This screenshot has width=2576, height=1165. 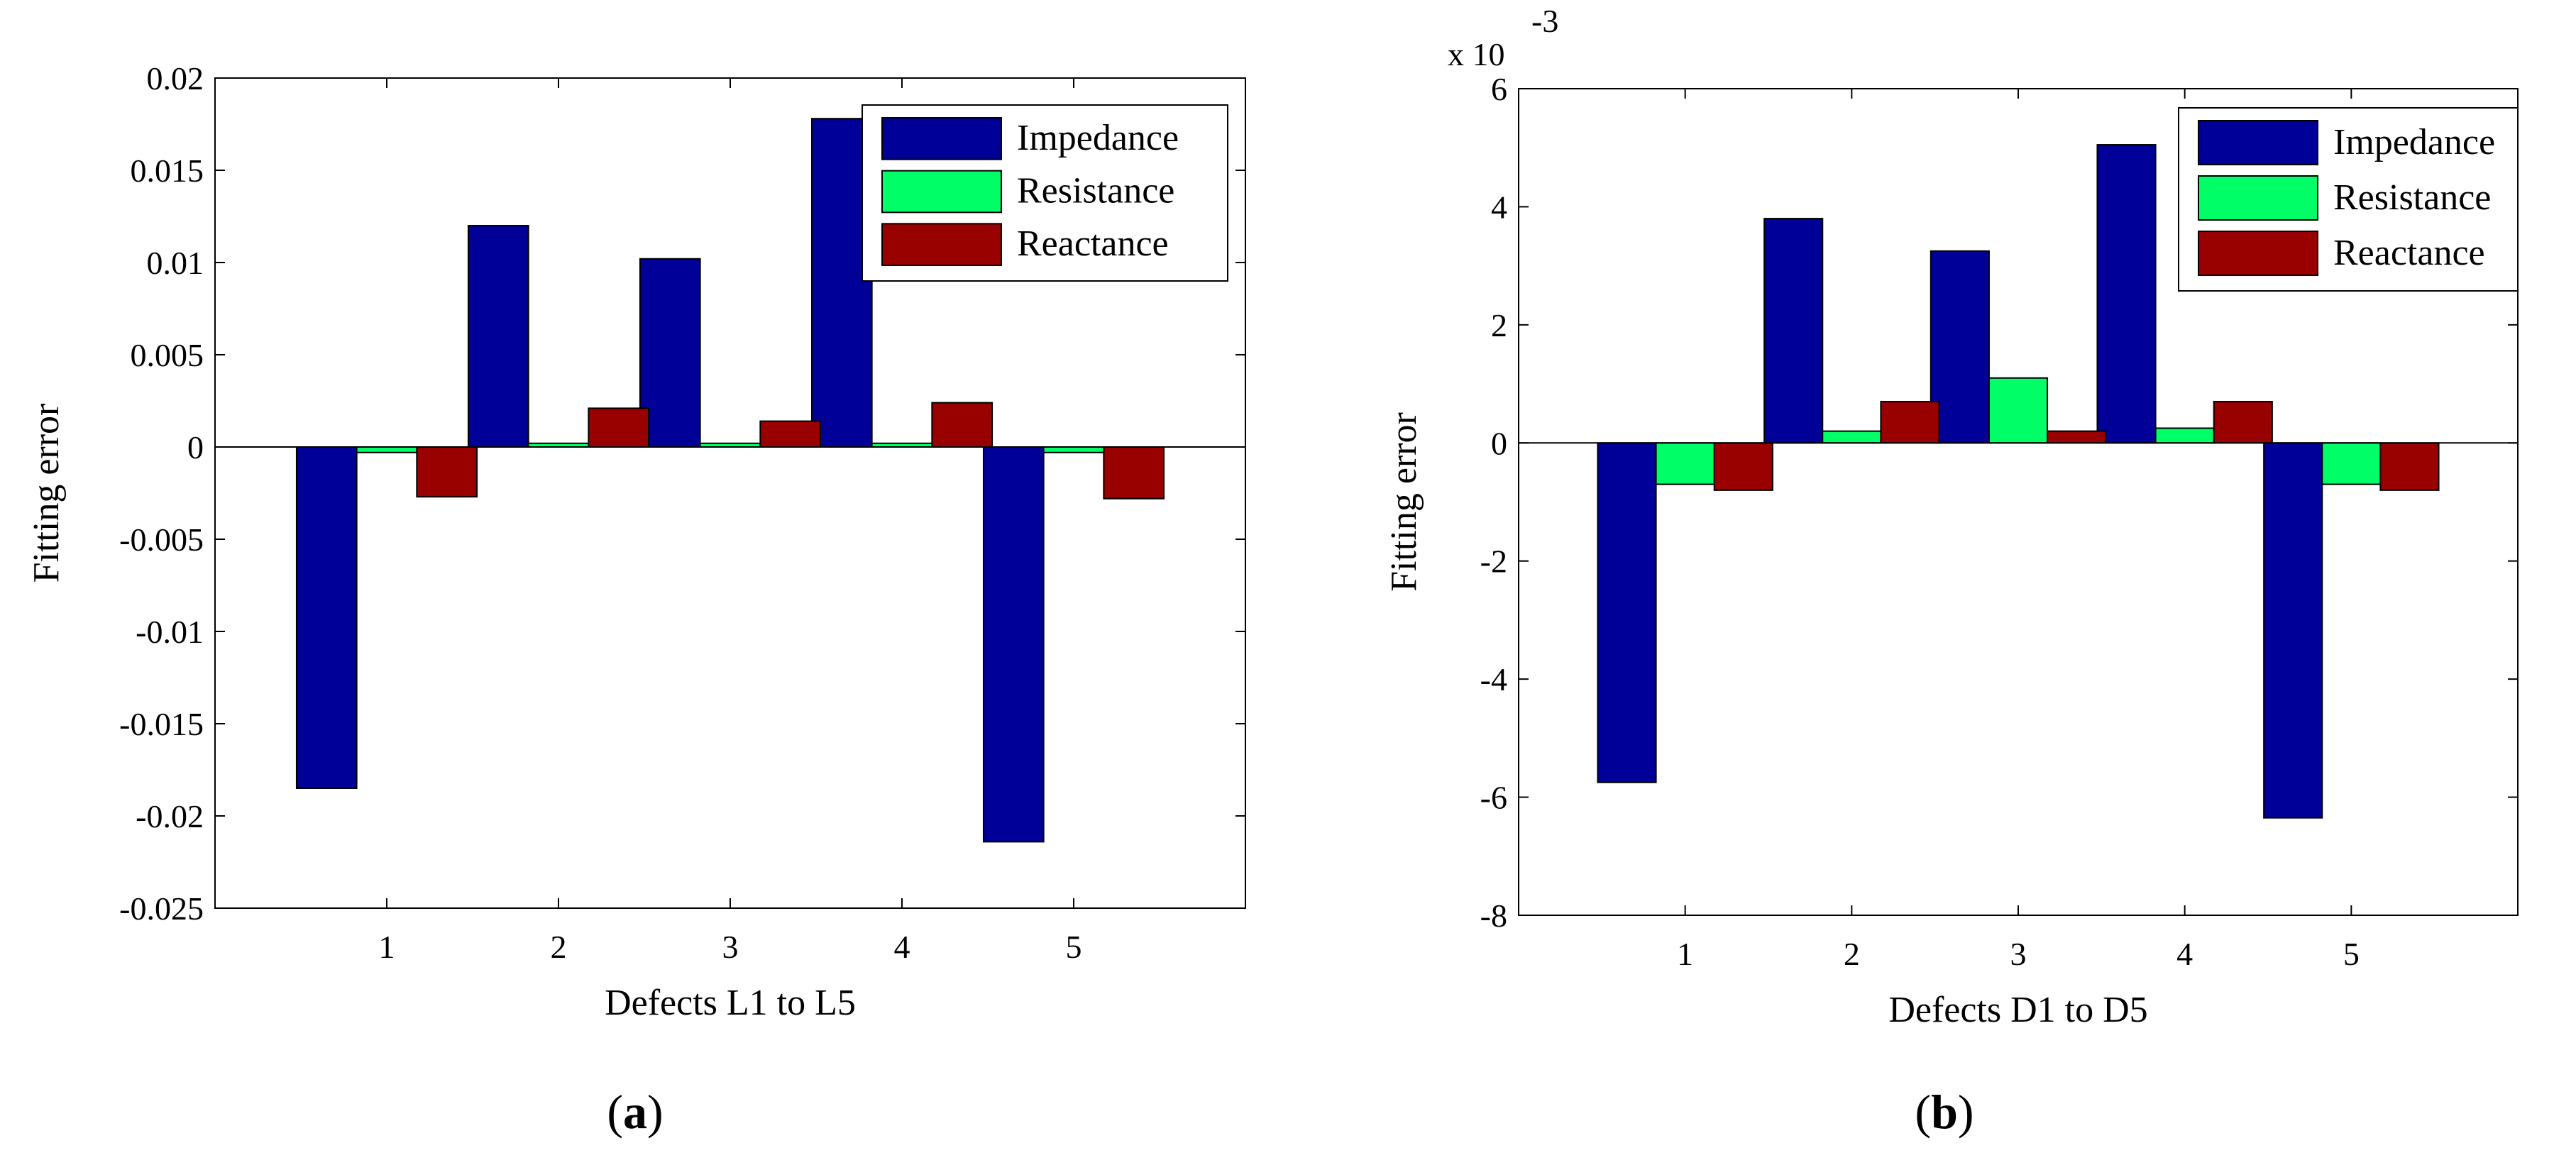 I want to click on subfigure-letter: b, so click(x=1944, y=1112).